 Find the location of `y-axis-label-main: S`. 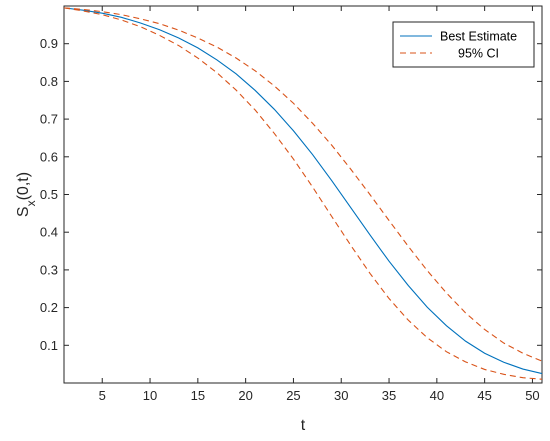

y-axis-label-main: S is located at coordinates (23, 211).